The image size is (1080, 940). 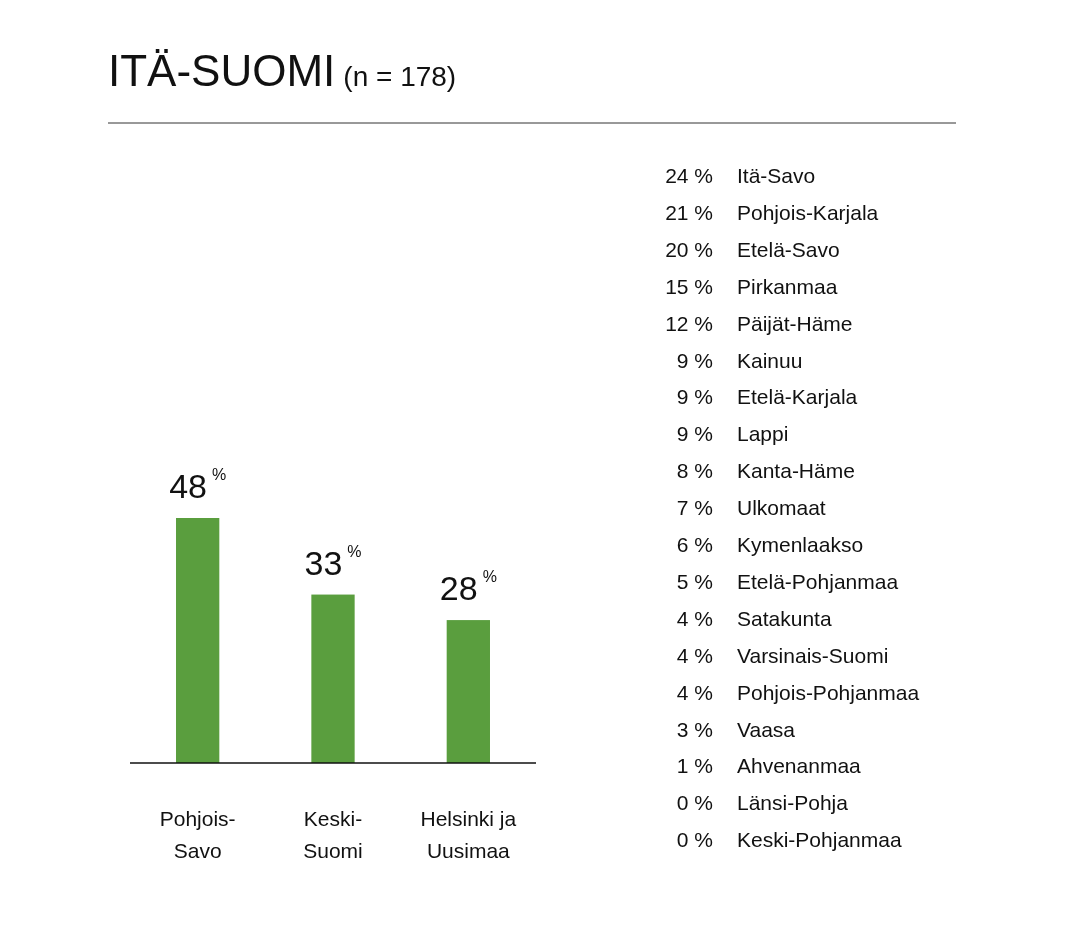 I want to click on data-label: 48$^{%}$, so click(x=198, y=485).